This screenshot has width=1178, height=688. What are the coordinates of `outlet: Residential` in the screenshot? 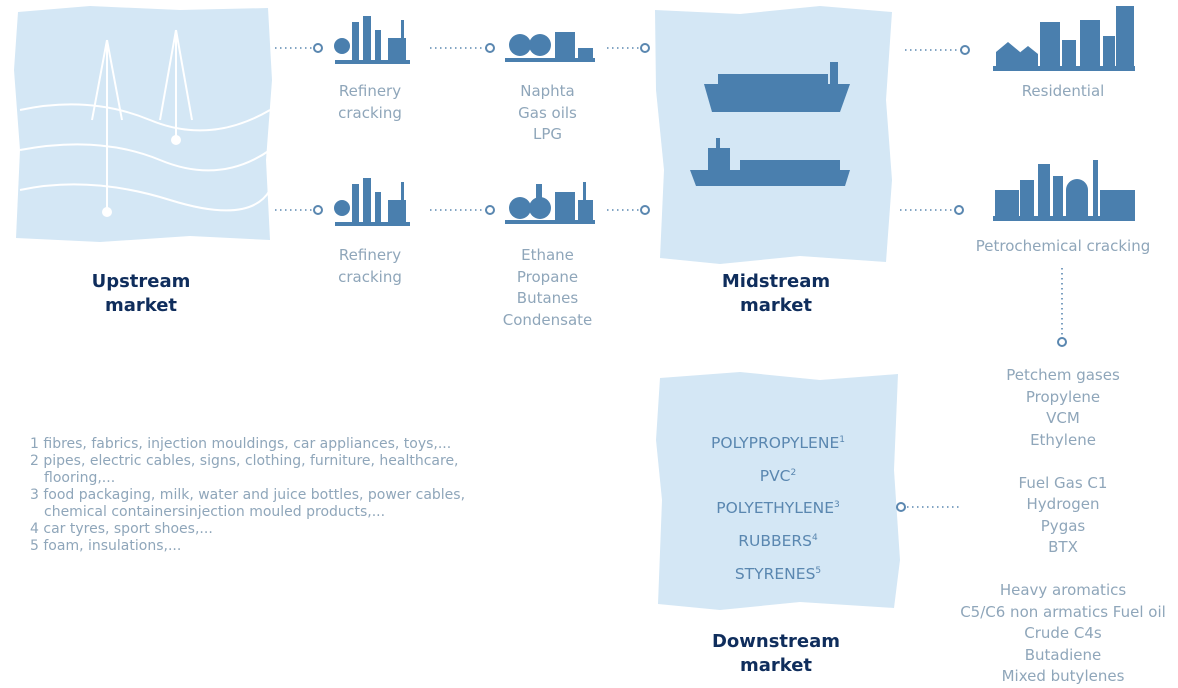 It's located at (1063, 91).